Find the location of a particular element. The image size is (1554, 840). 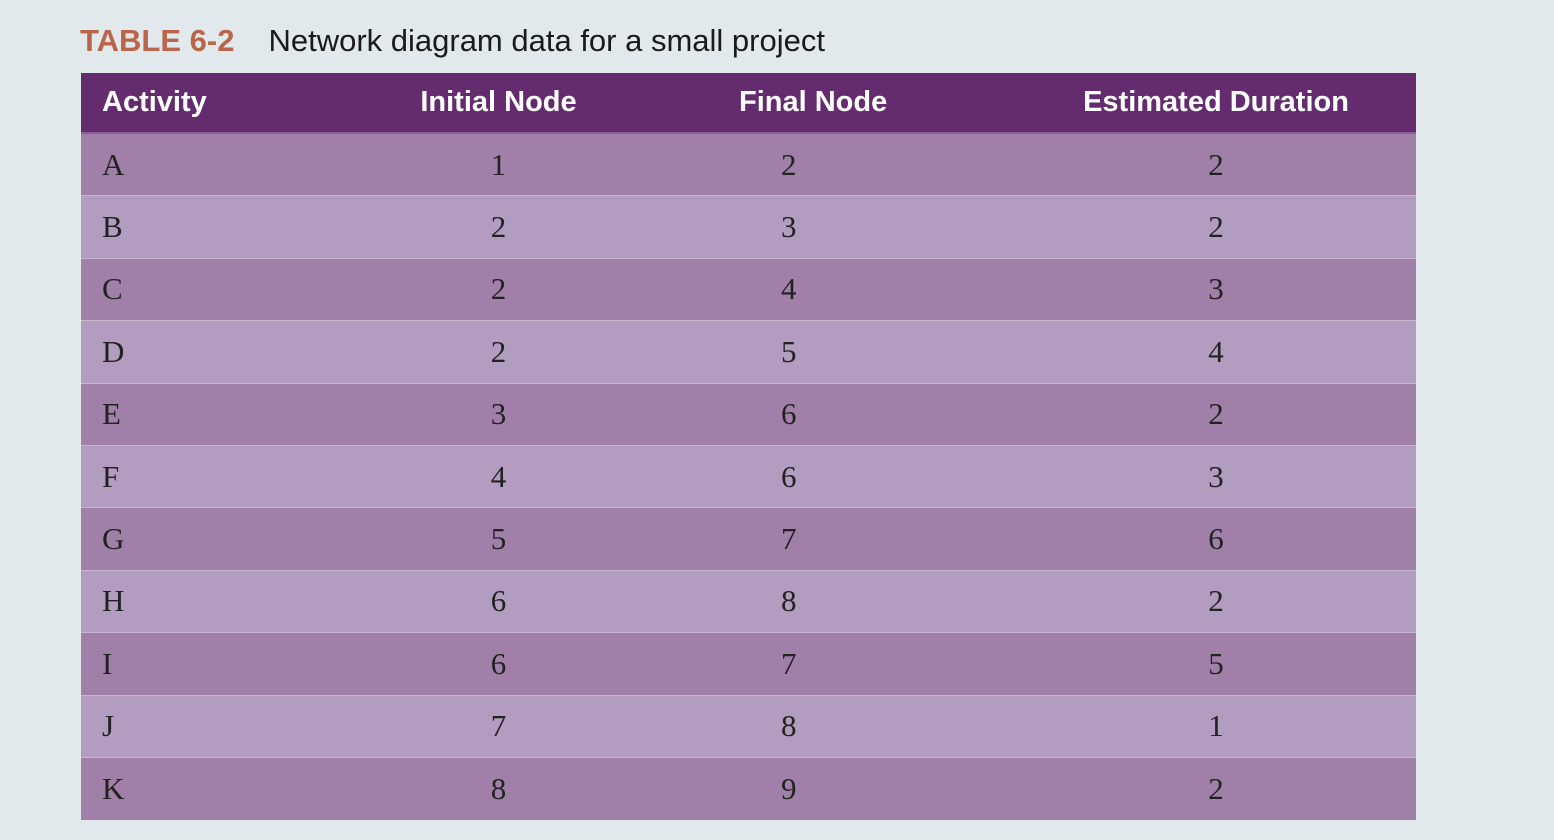

table-title: Network diagram data for a small project is located at coordinates (546, 40).